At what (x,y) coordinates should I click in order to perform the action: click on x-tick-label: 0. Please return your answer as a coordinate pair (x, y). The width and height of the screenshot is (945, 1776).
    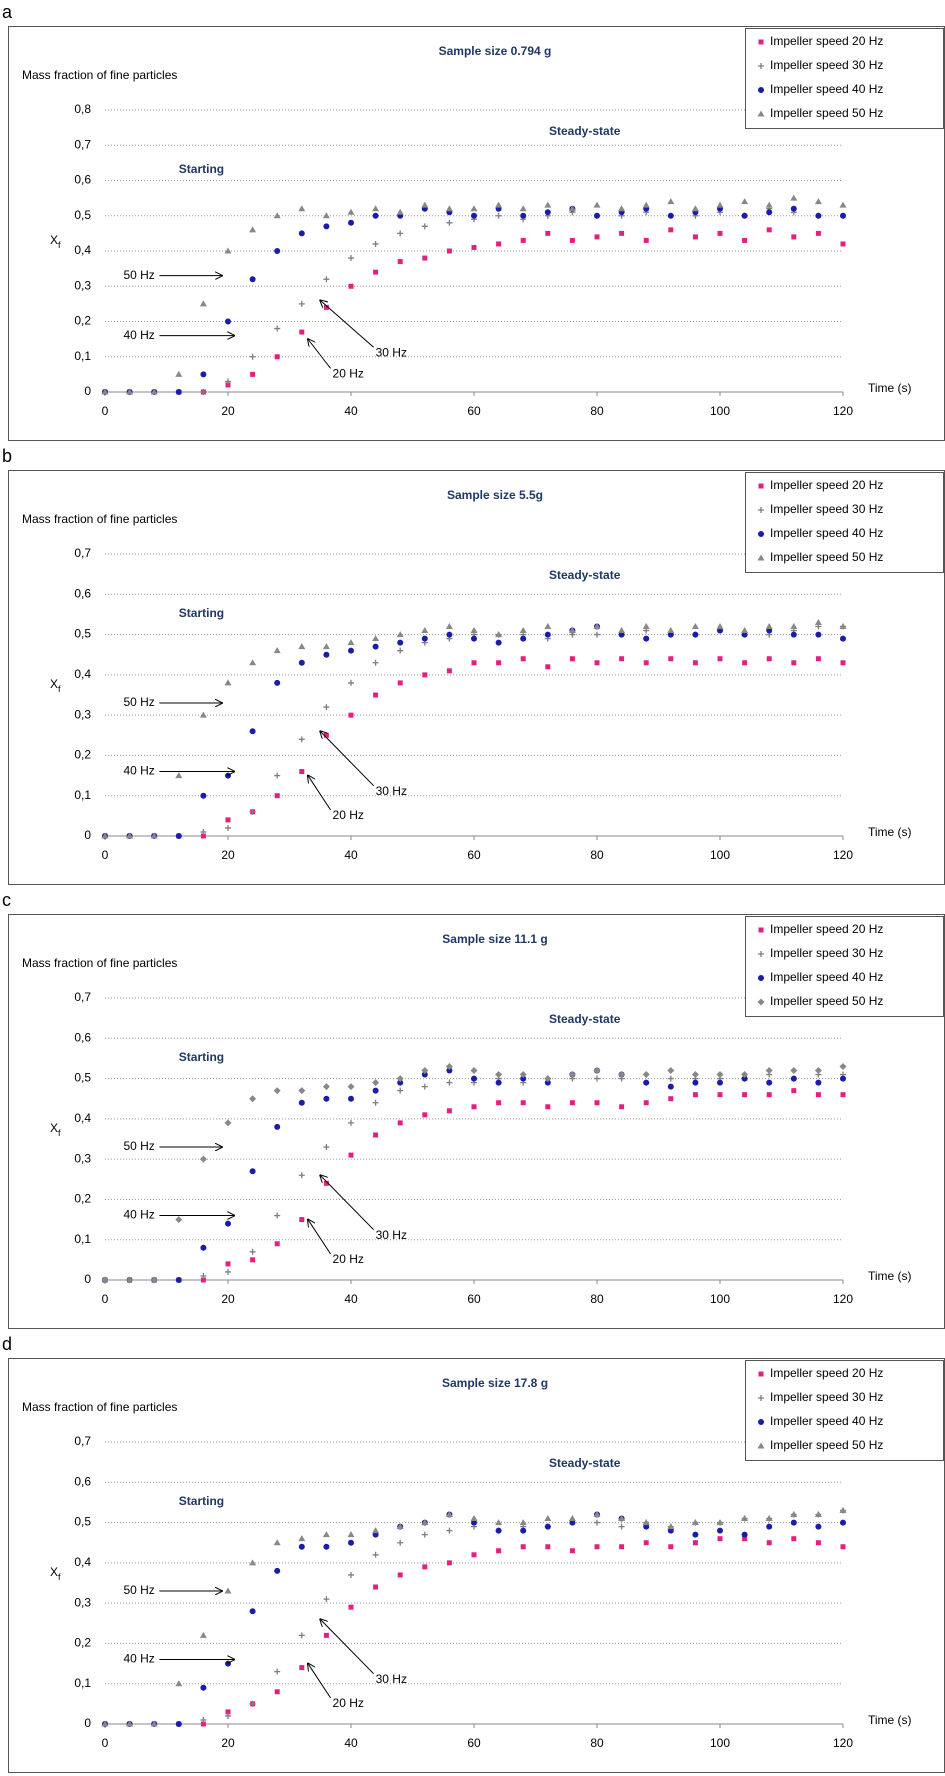
    Looking at the image, I should click on (105, 855).